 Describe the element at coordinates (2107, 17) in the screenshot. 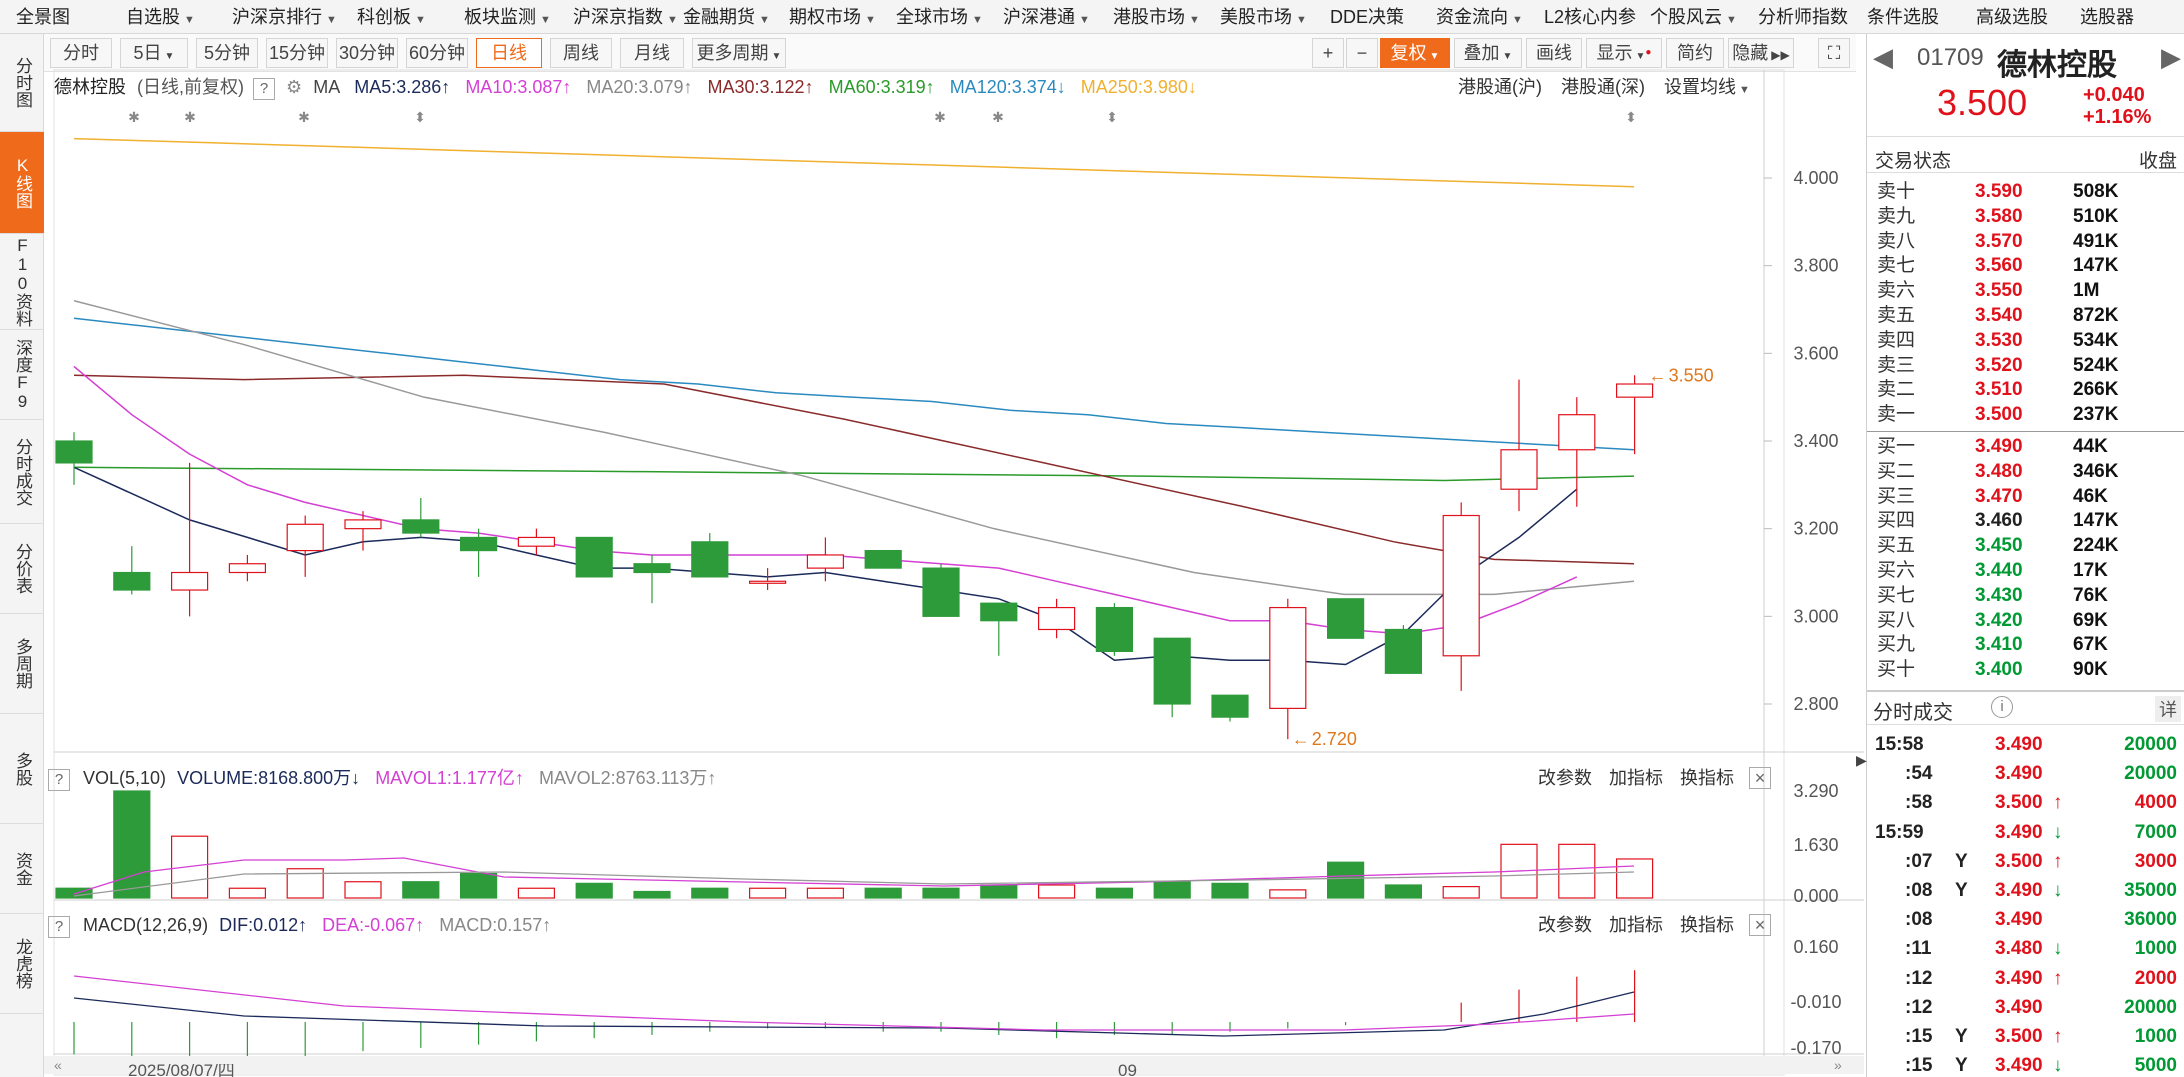

I see `topnav-item-19: 选股器` at that location.